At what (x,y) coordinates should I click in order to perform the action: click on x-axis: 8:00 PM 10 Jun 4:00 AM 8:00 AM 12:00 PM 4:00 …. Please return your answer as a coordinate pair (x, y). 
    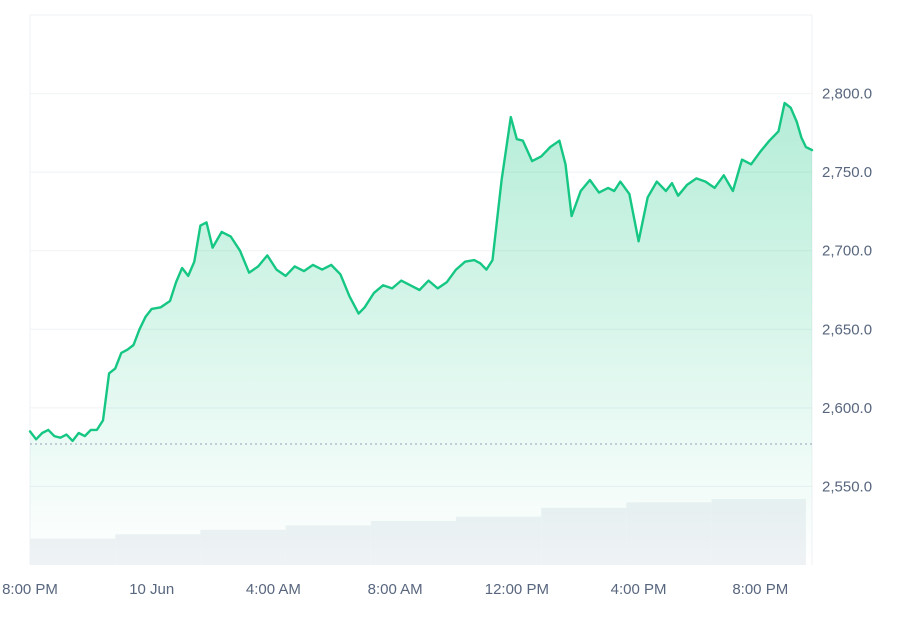
    Looking at the image, I should click on (395, 589).